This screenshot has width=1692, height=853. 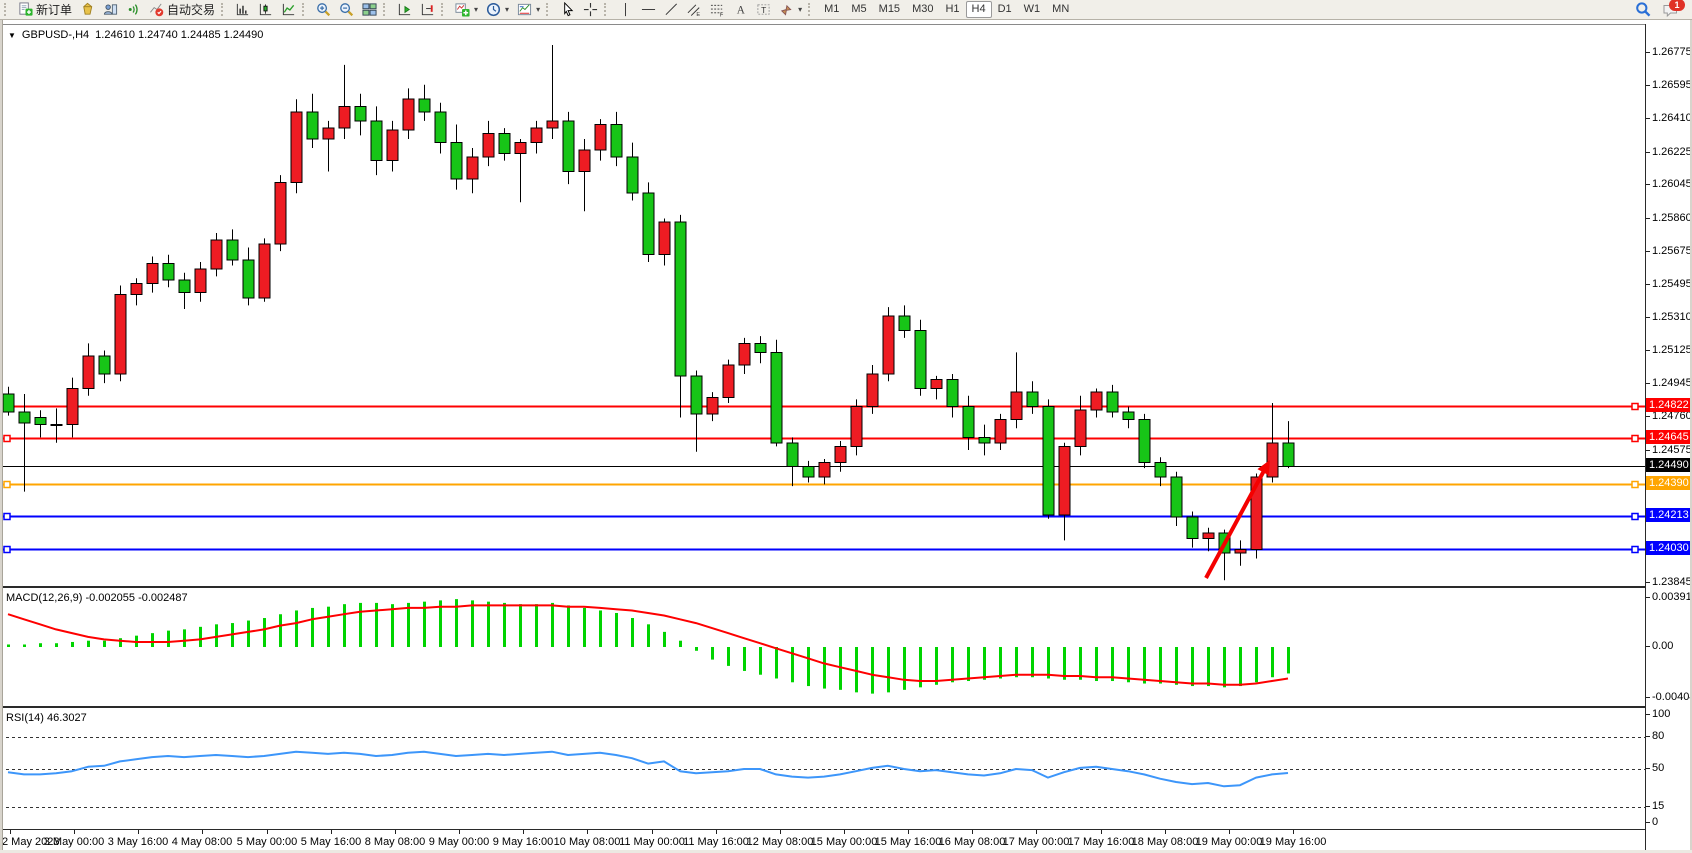 What do you see at coordinates (97, 598) in the screenshot?
I see `macd-label: MACD(12,26,9) -0.002055 -0.002487` at bounding box center [97, 598].